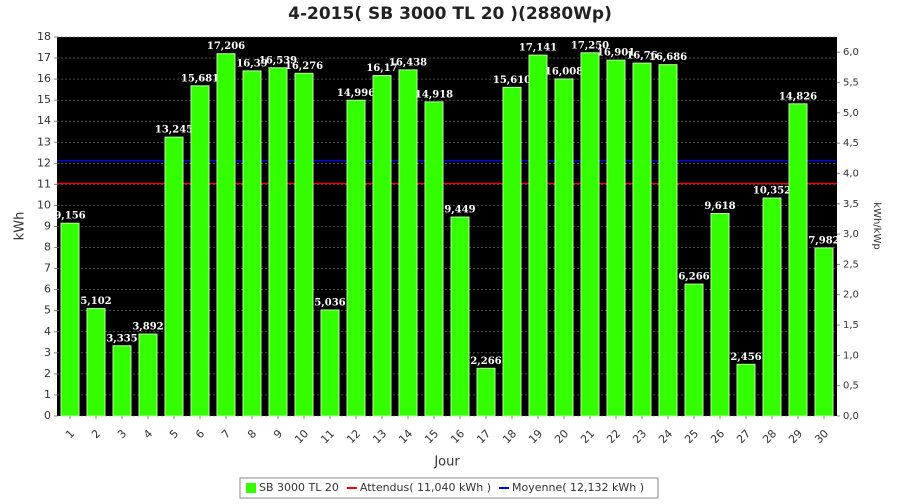 The image size is (900, 504). I want to click on value-label: 16,76, so click(641, 56).